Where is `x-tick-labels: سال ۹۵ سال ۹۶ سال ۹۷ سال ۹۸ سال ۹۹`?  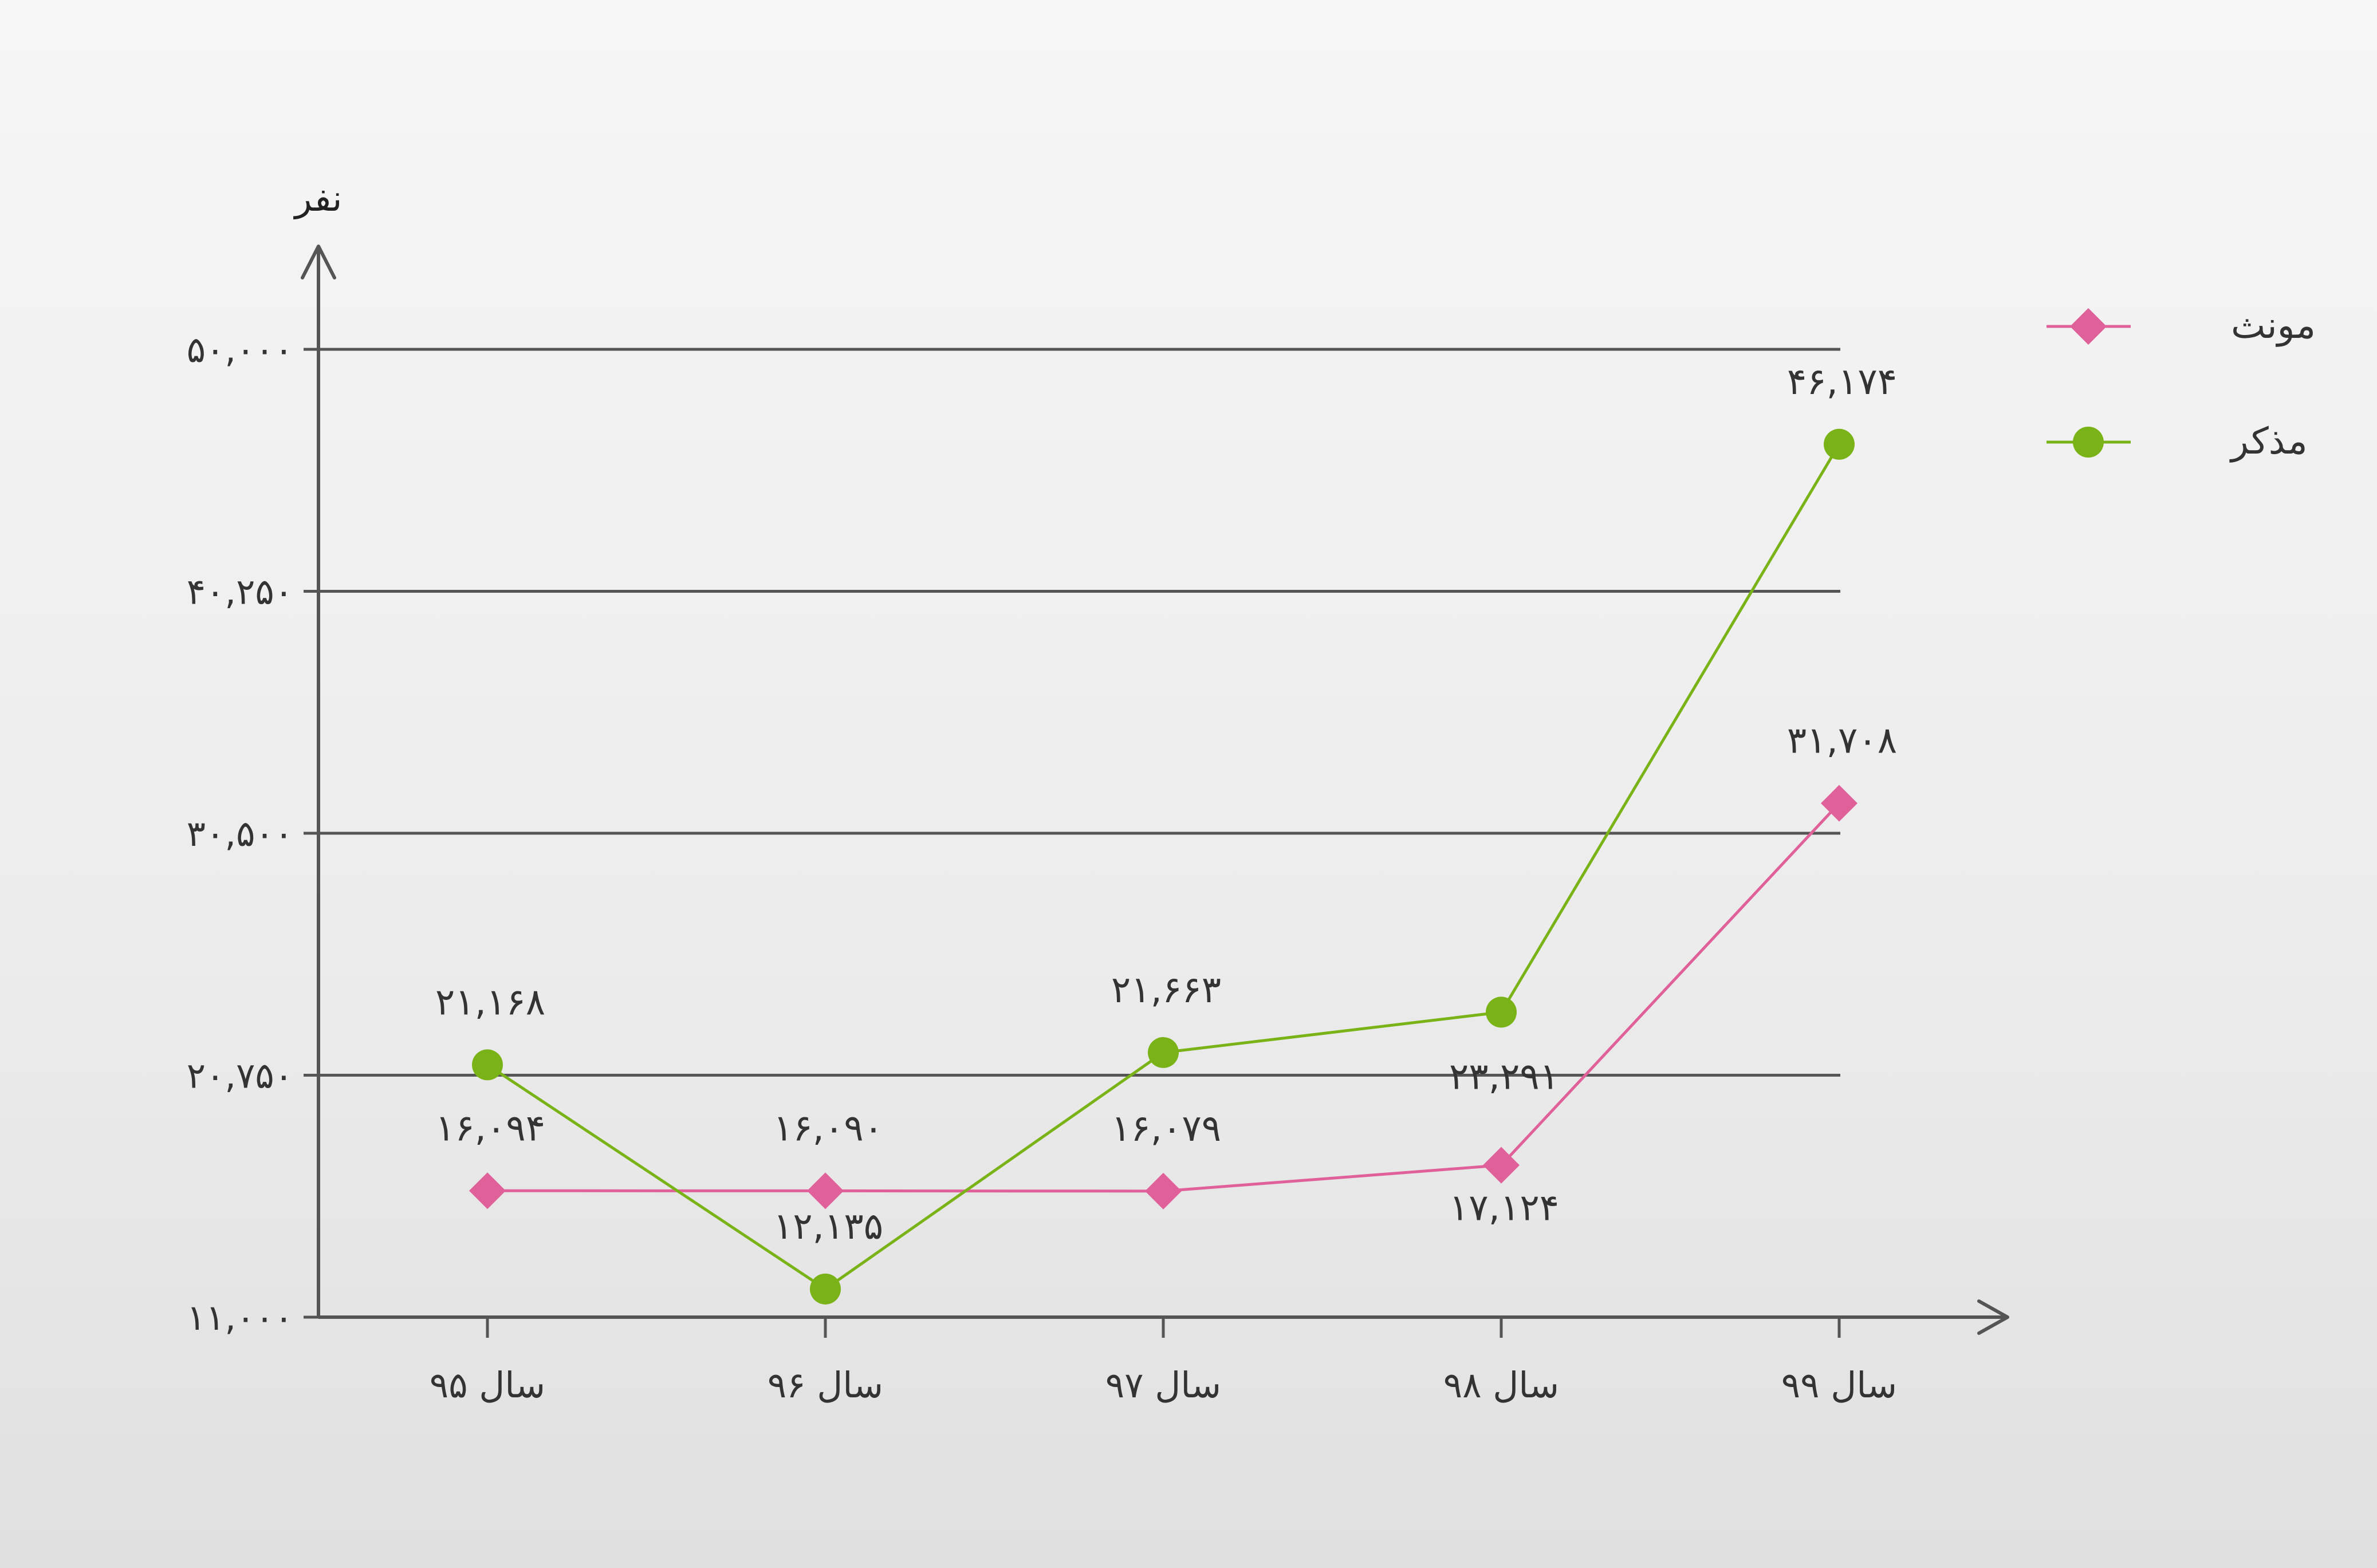 x-tick-labels: سال ۹۵ سال ۹۶ سال ۹۷ سال ۹۸ سال ۹۹ is located at coordinates (1163, 1361).